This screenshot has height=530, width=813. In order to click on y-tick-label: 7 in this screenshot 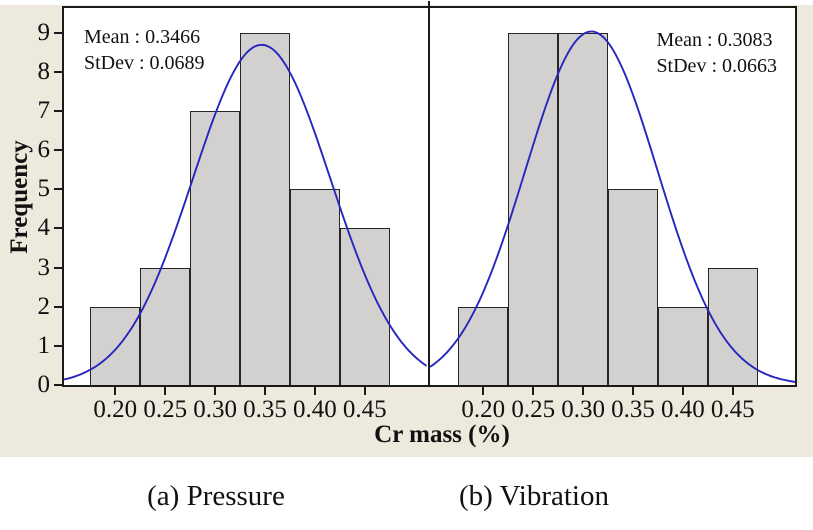, I will do `click(44, 110)`.